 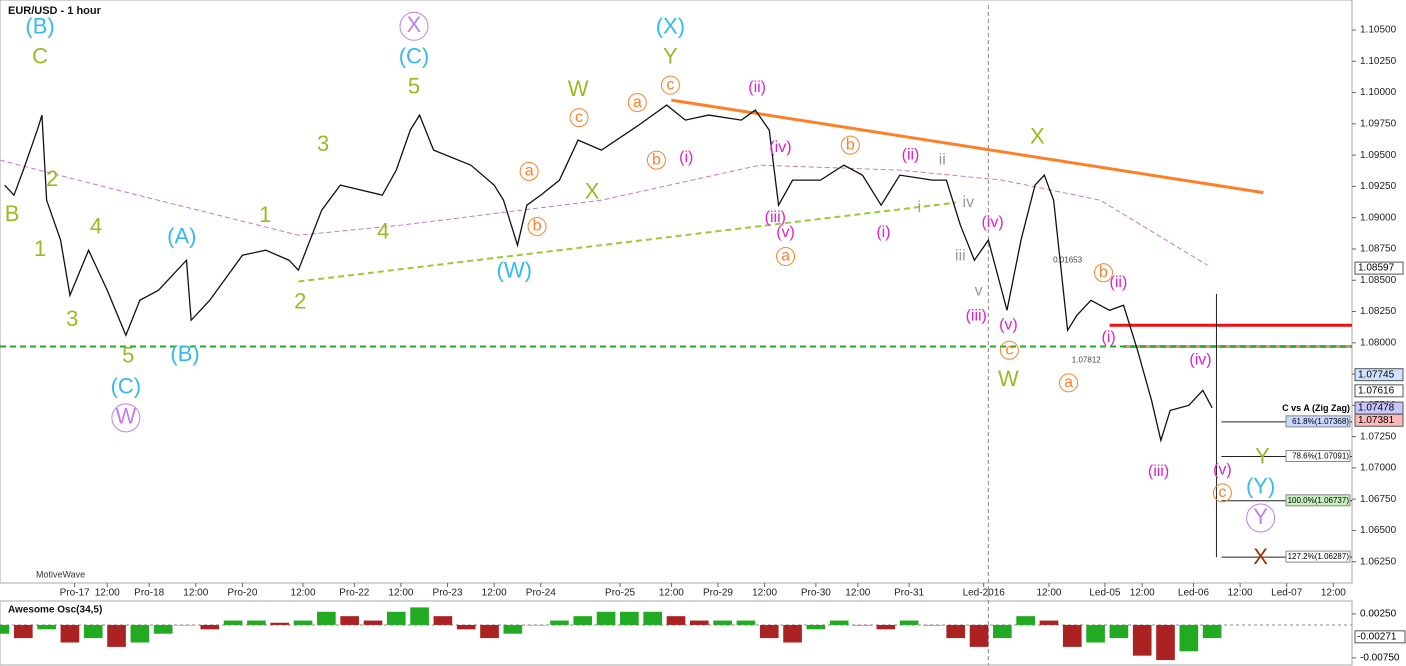 I want to click on price-tag-label: 1.08597, so click(x=1376, y=268).